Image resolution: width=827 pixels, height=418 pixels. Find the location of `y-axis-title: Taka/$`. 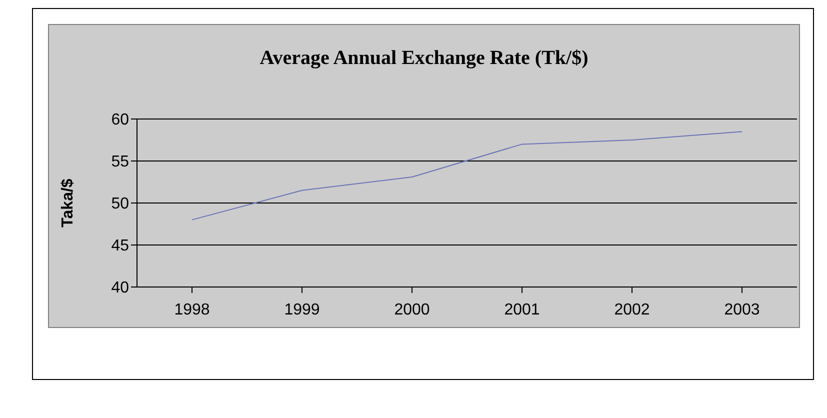

y-axis-title: Taka/$ is located at coordinates (68, 203).